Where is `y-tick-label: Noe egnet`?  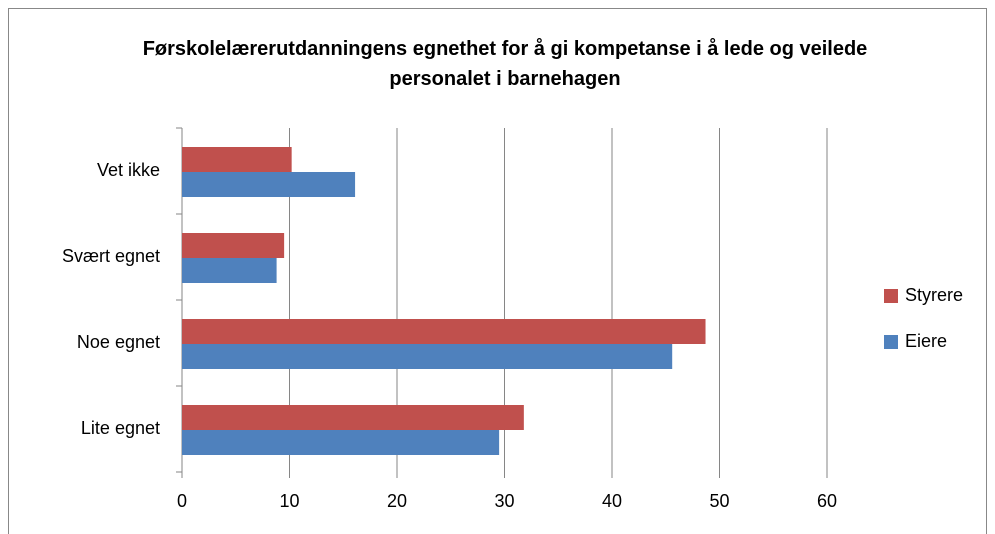 y-tick-label: Noe egnet is located at coordinates (118, 342).